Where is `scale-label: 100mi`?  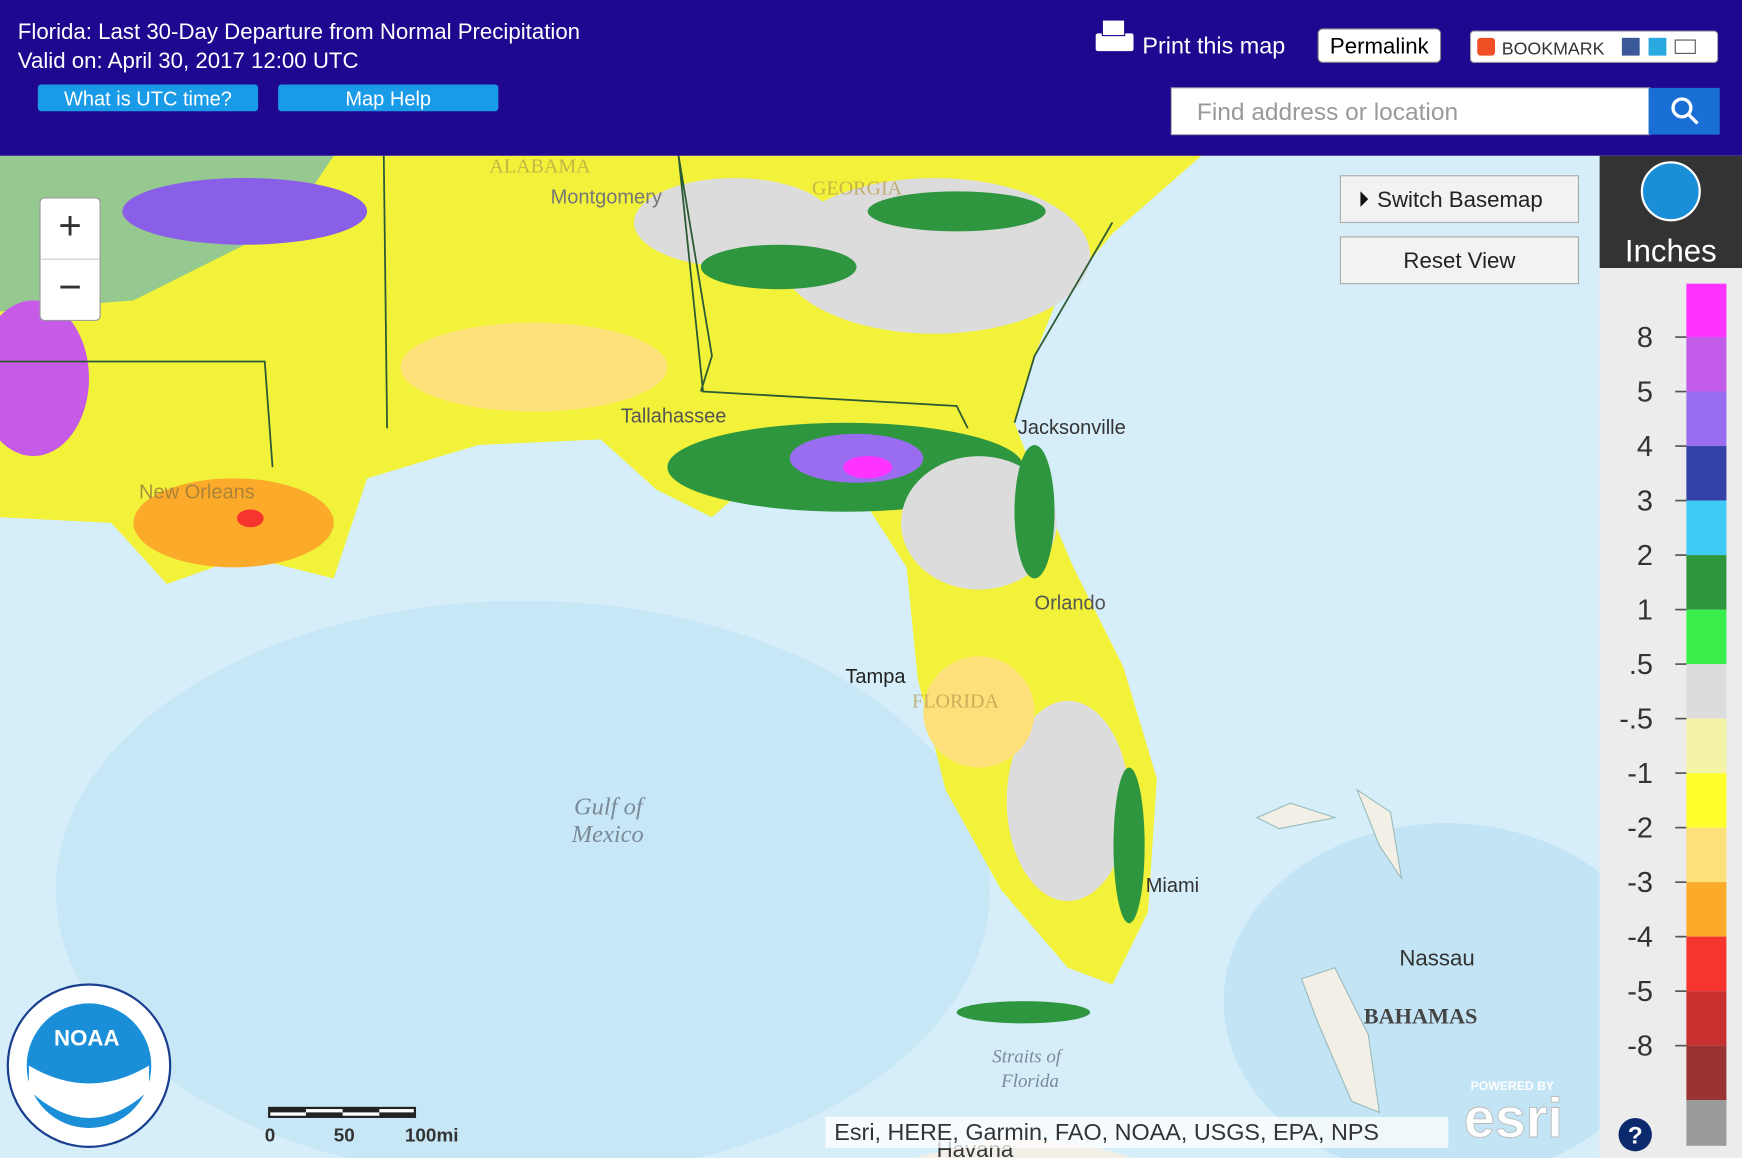
scale-label: 100mi is located at coordinates (432, 1135).